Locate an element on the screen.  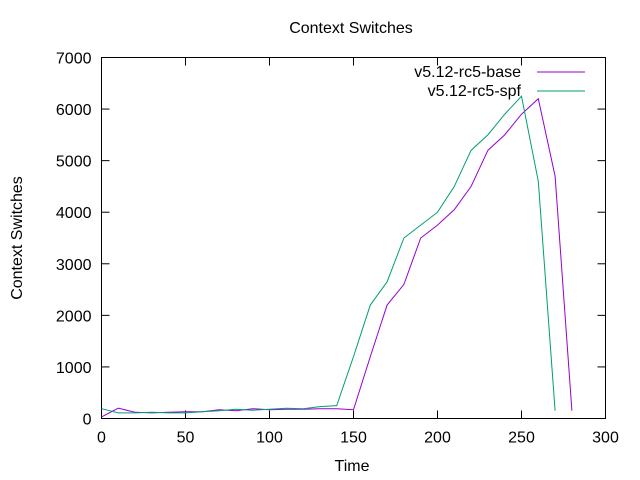
x-tick-label: 150 is located at coordinates (353, 438).